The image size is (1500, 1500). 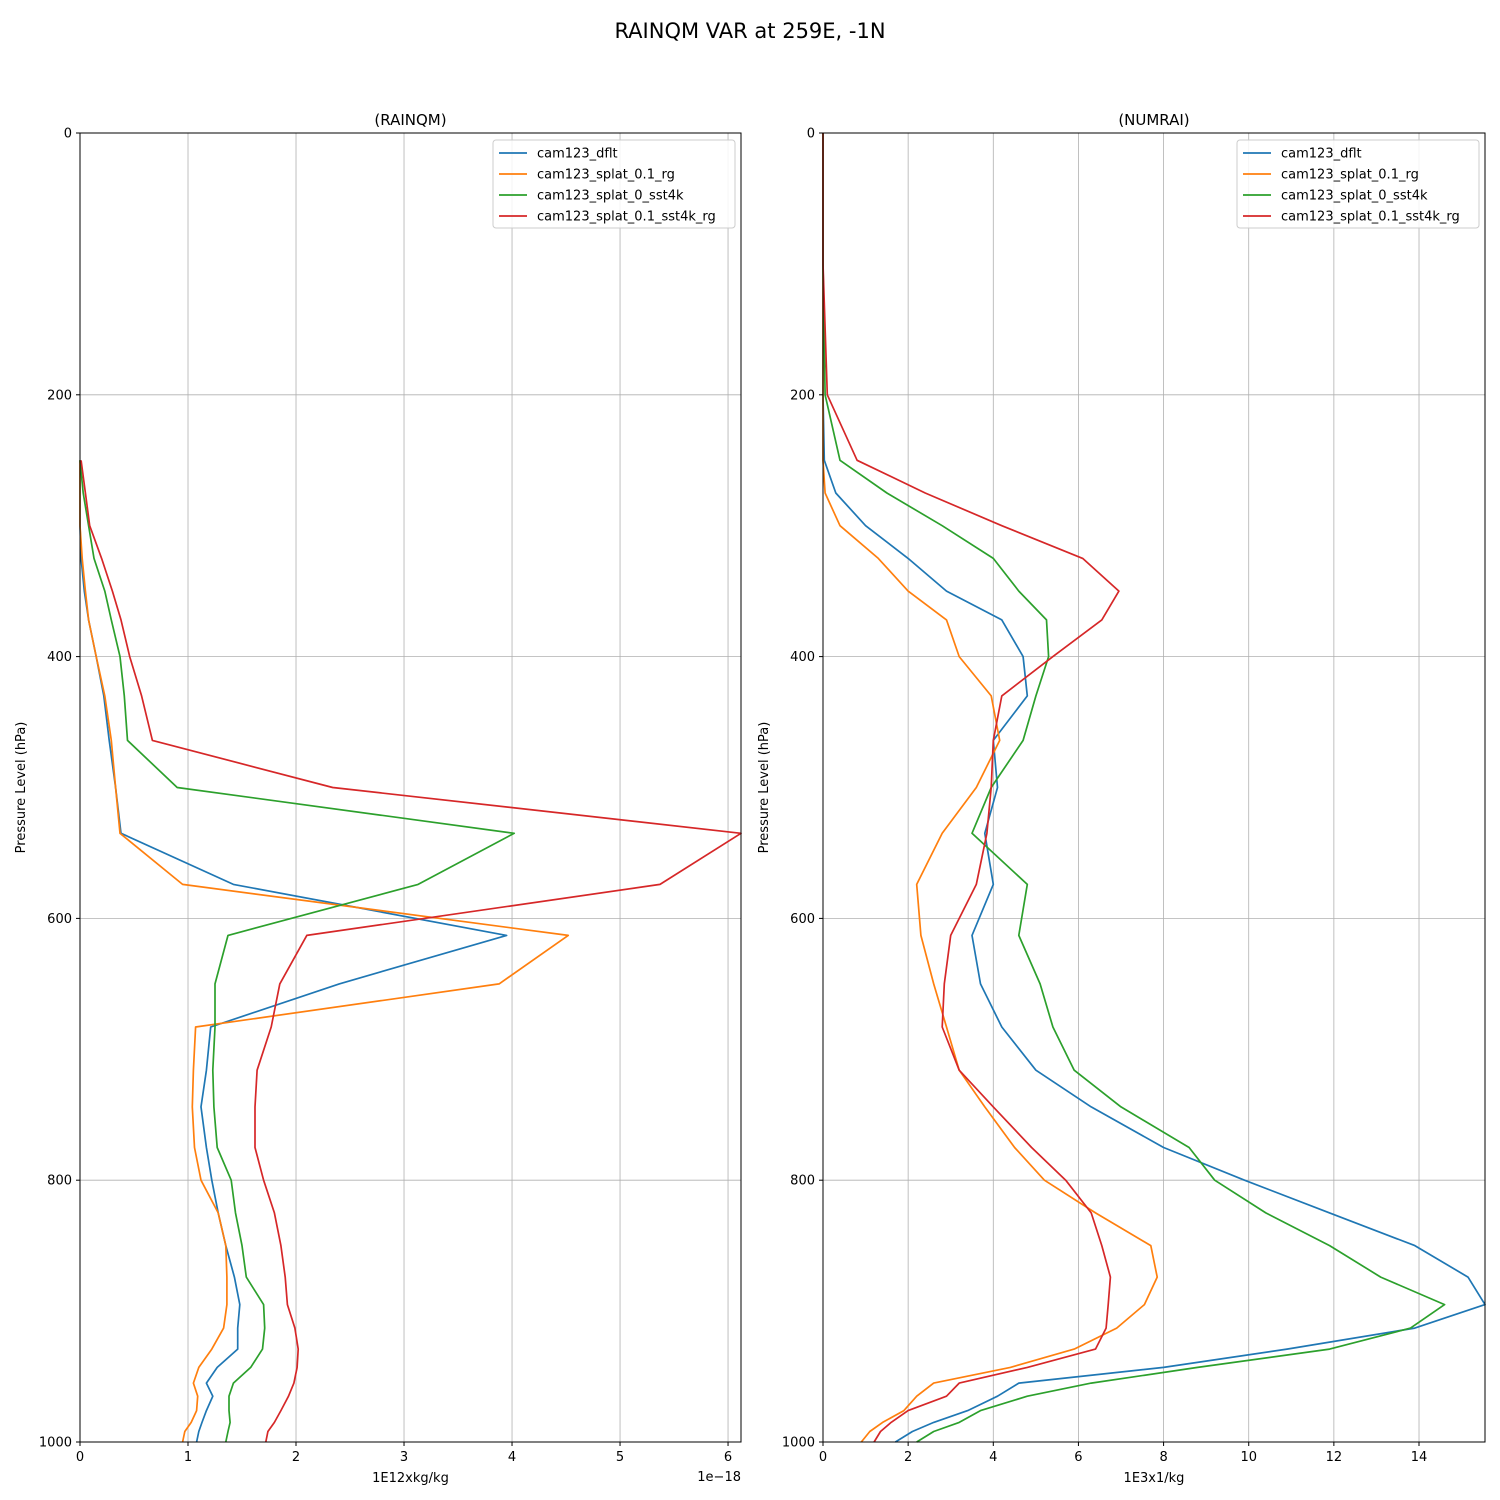 What do you see at coordinates (620, 1457) in the screenshot?
I see `x-tick-label: 5` at bounding box center [620, 1457].